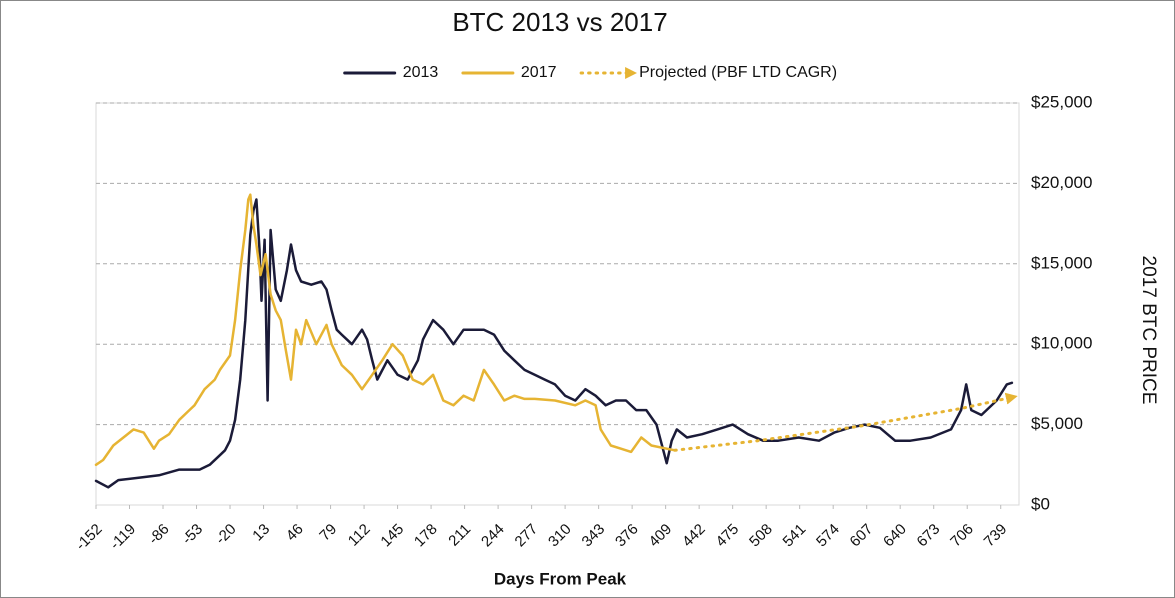 The height and width of the screenshot is (598, 1175). Describe the element at coordinates (560, 578) in the screenshot. I see `x-axis-label: Days From Peak` at that location.